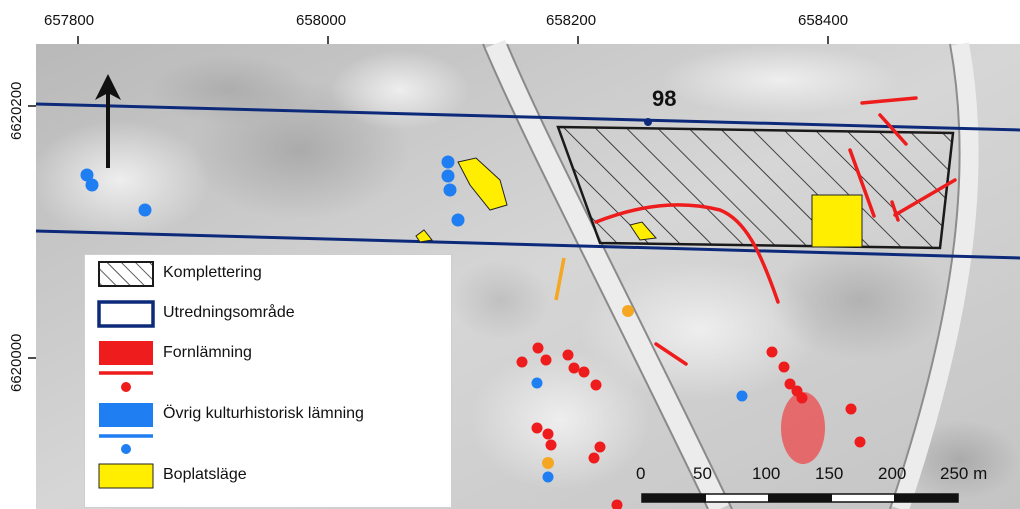 This screenshot has height=509, width=1020. I want to click on ovrig-point-swatch, so click(126, 449).